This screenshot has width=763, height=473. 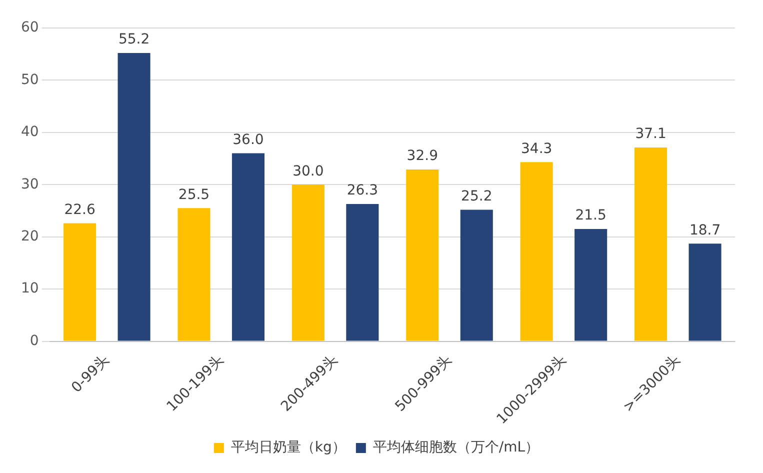 What do you see at coordinates (536, 148) in the screenshot?
I see `data-label: 34.3` at bounding box center [536, 148].